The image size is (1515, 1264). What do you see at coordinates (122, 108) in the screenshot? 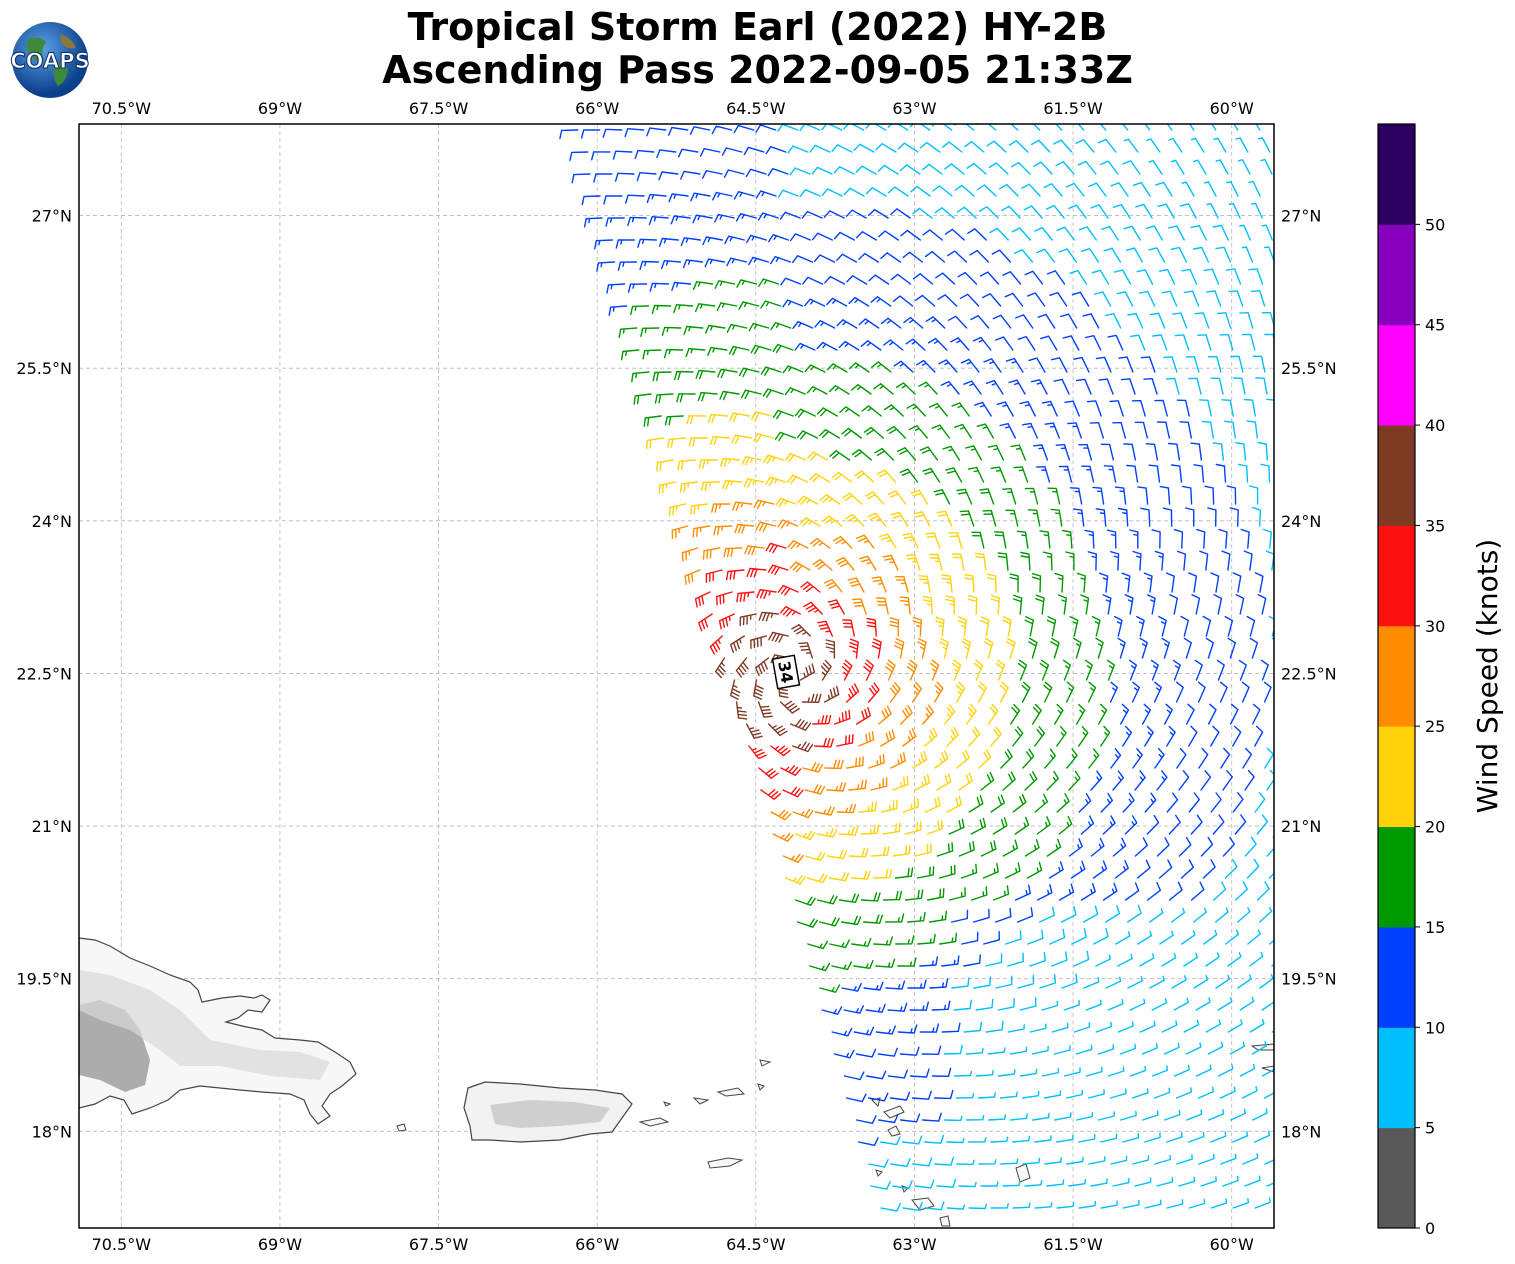
I see `lon-tick-top: 70.5°W` at bounding box center [122, 108].